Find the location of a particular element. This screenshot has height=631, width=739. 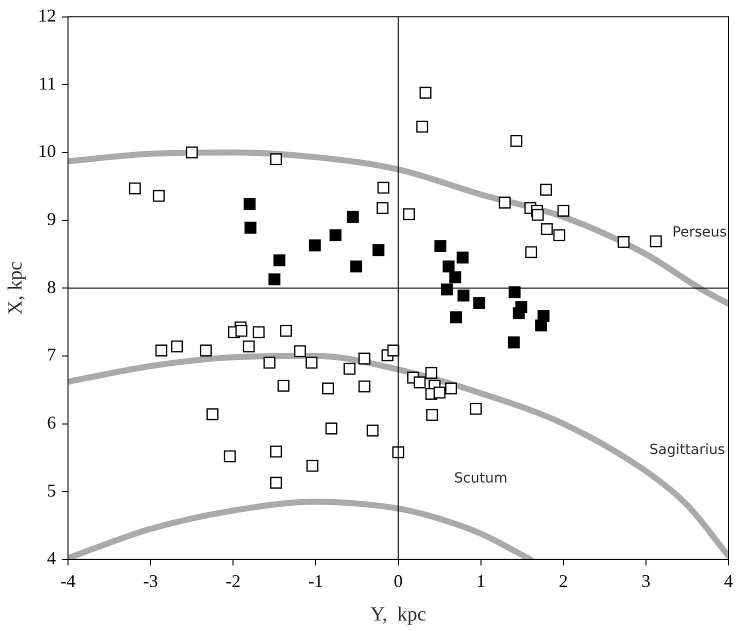

y-tick-label: 11 is located at coordinates (47, 83).